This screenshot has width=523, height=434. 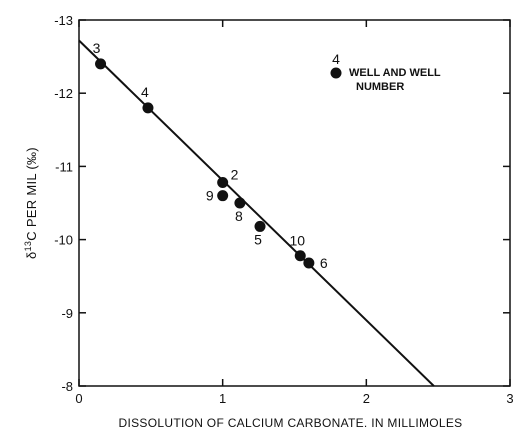 I want to click on y-axis-title-superscript: 13, so click(x=28, y=246).